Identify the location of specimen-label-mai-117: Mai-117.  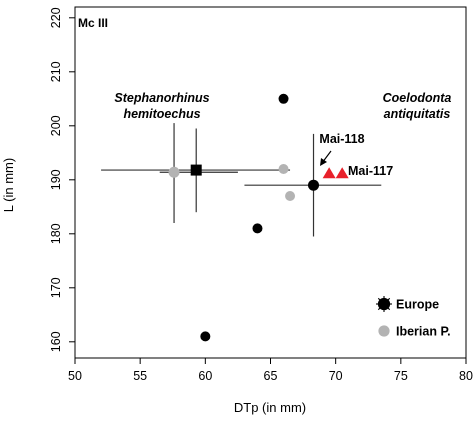
(370, 171).